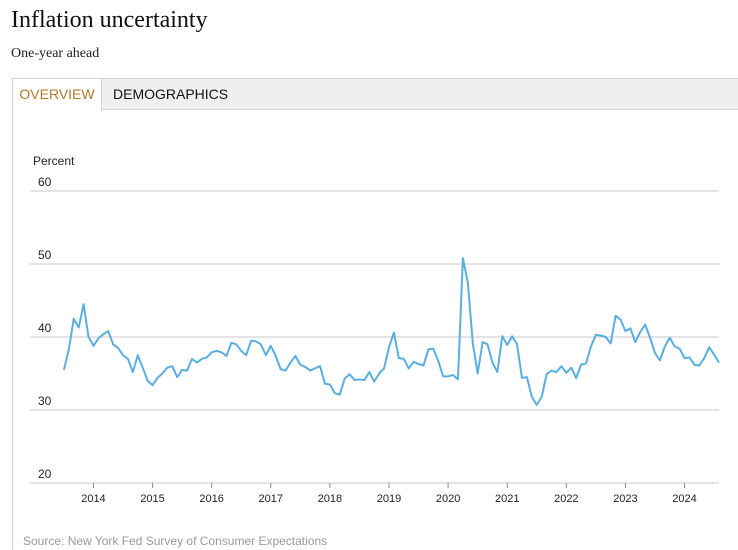  Describe the element at coordinates (448, 499) in the screenshot. I see `x-tick-label: 2020` at that location.